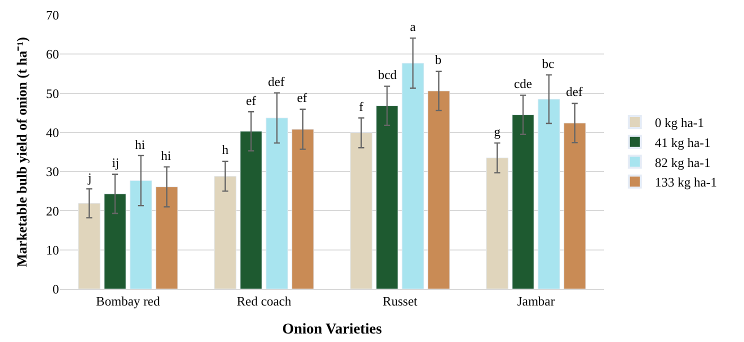 The height and width of the screenshot is (342, 744). Describe the element at coordinates (52, 54) in the screenshot. I see `y-tick-label: 60` at that location.